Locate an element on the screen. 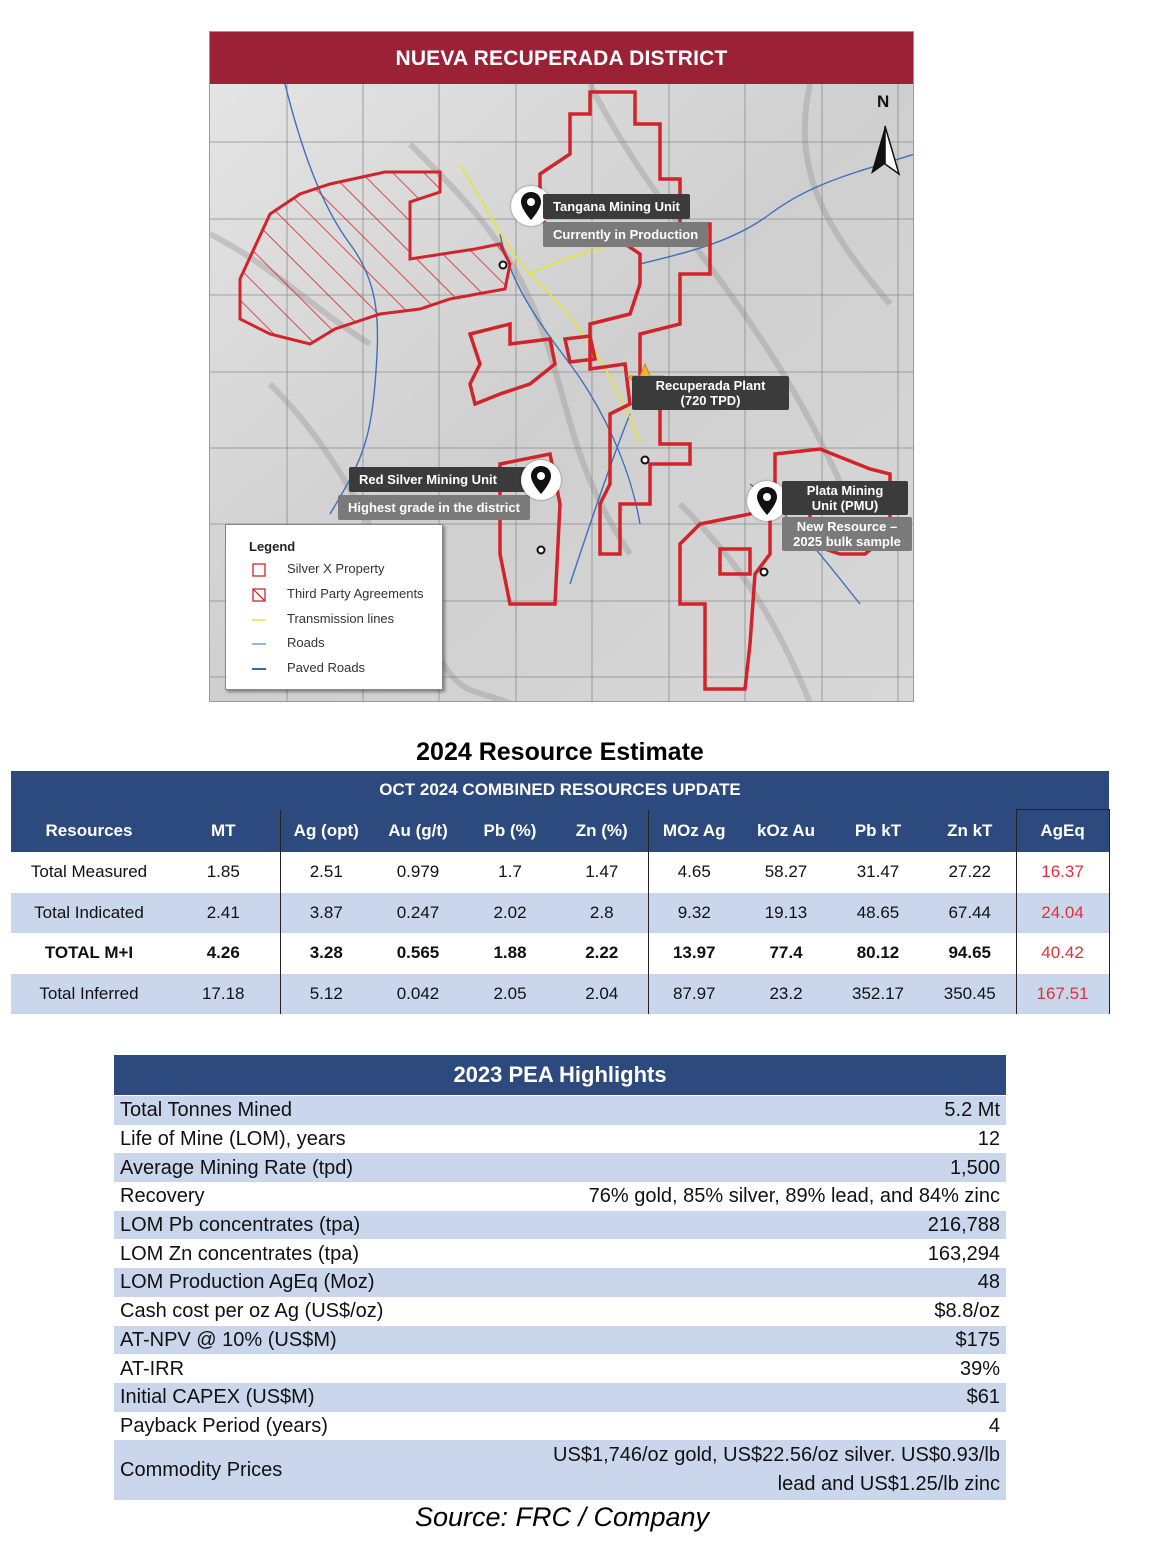 This screenshot has width=1170, height=1546. col-header: AgEq is located at coordinates (1062, 830).